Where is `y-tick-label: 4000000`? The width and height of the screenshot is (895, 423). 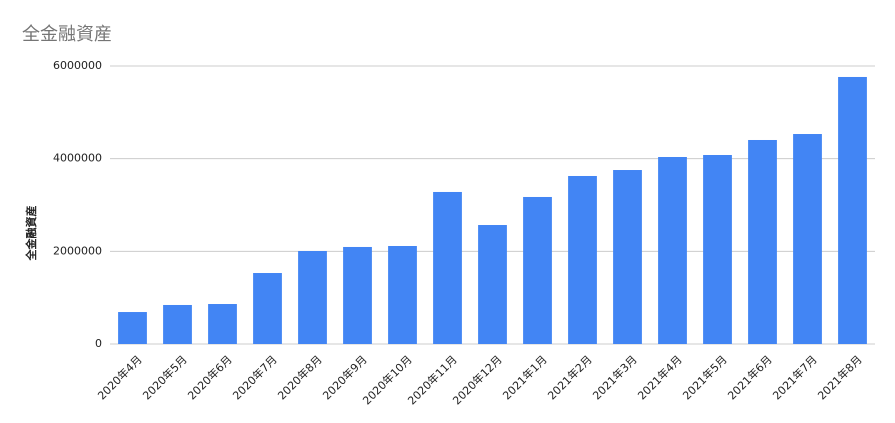 y-tick-label: 4000000 is located at coordinates (77, 158).